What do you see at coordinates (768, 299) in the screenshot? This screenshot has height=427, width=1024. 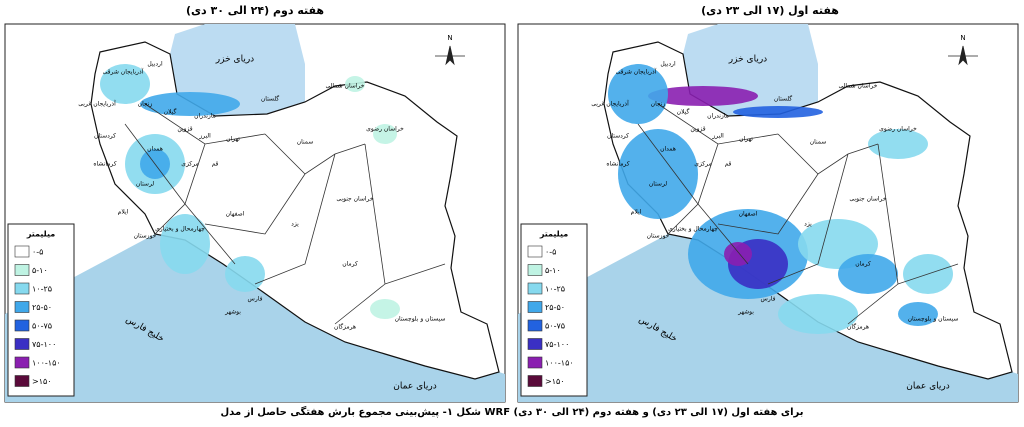 I see `province-label: فارس` at bounding box center [768, 299].